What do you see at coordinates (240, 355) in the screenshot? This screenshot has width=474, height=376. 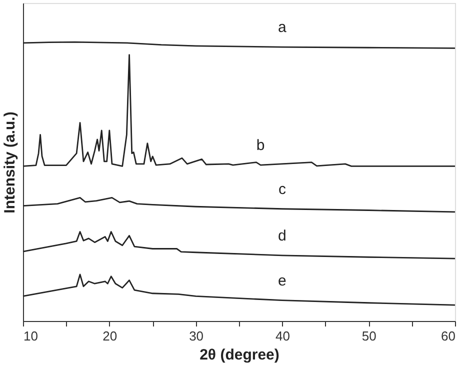 I see `x-axis-title: 2θ (degree)` at bounding box center [240, 355].